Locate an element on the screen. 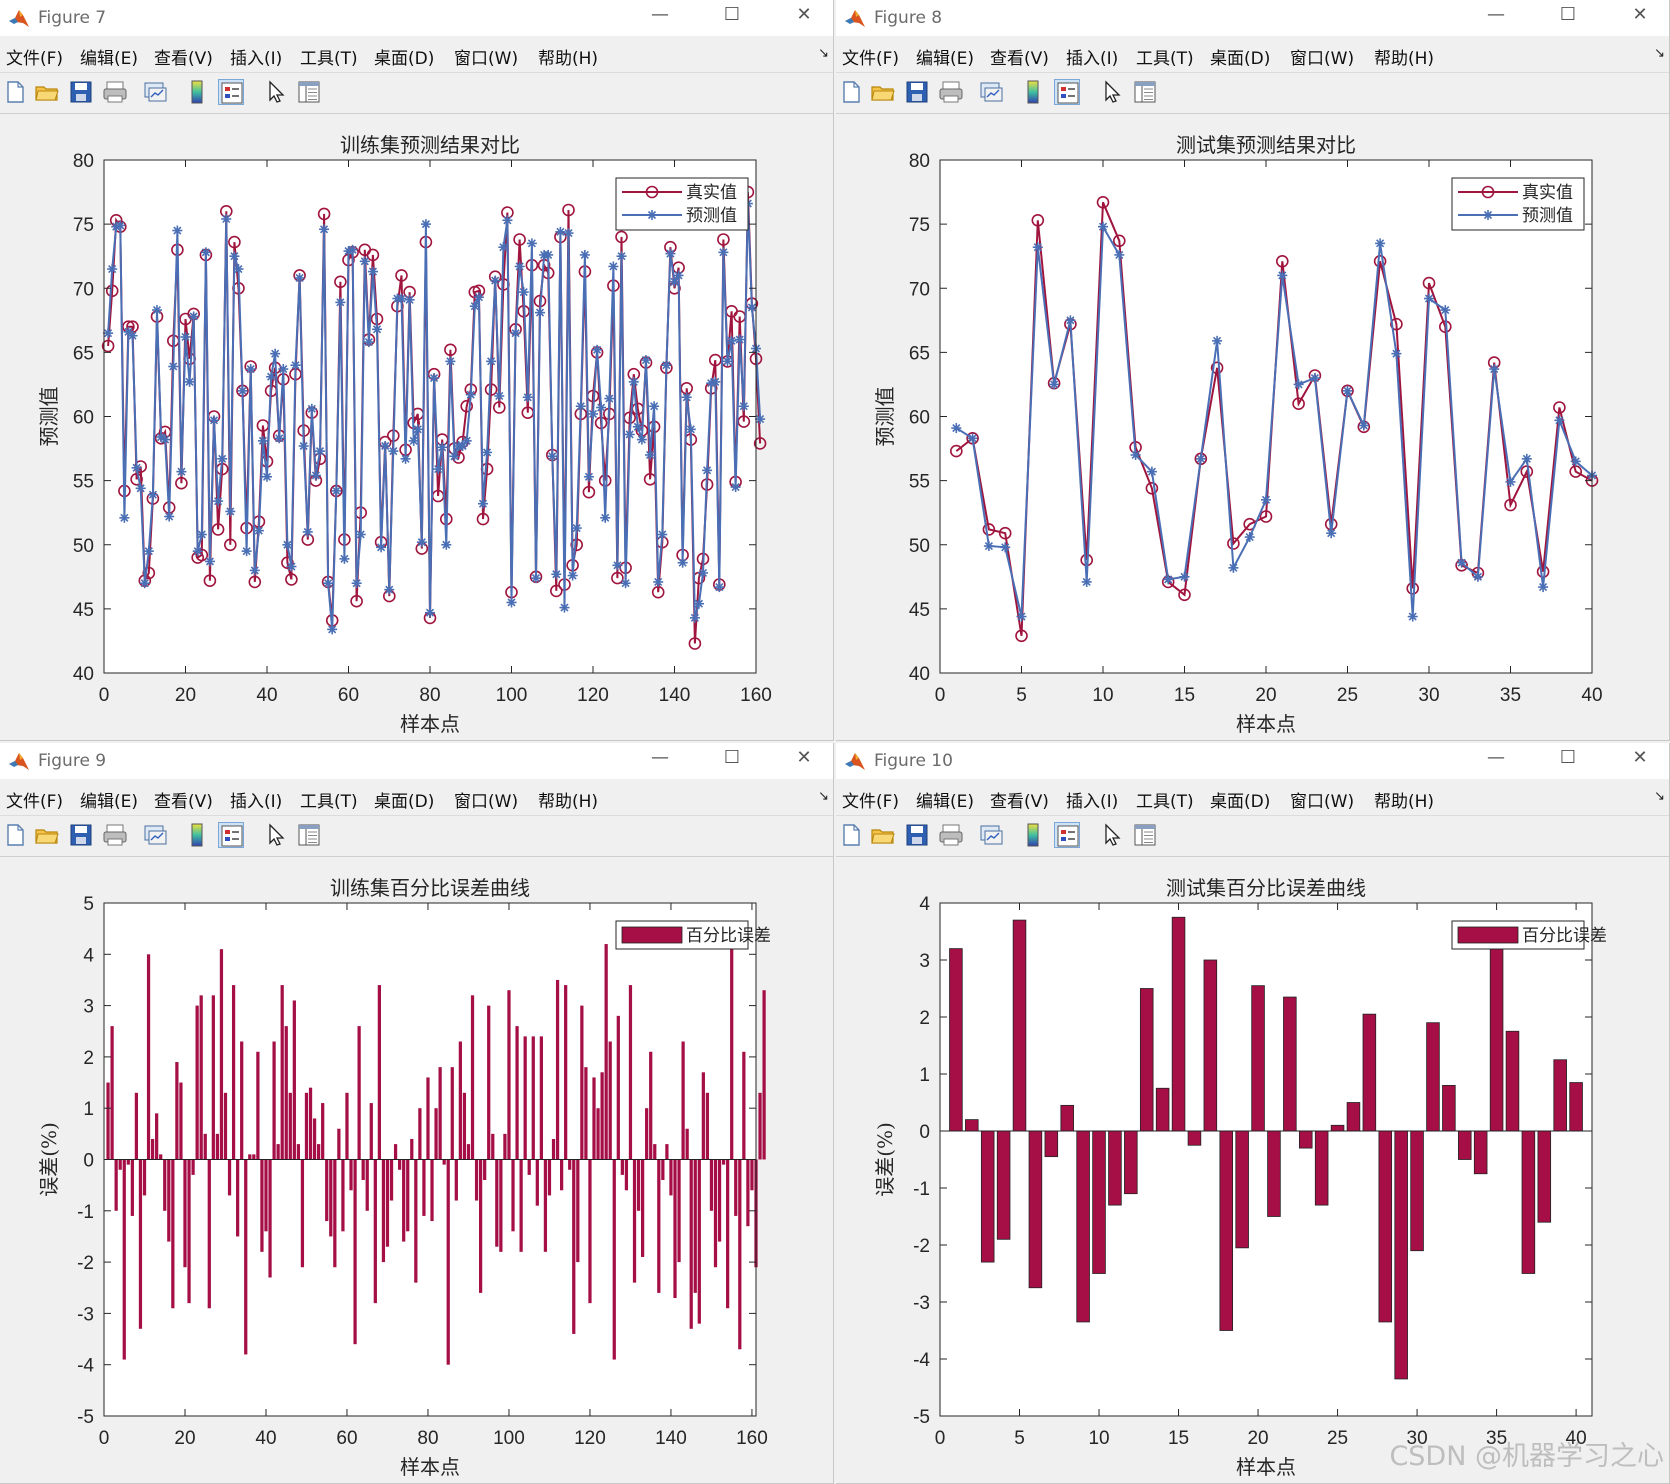 This screenshot has height=1484, width=1670. legend-label: 预测值 is located at coordinates (1547, 216).